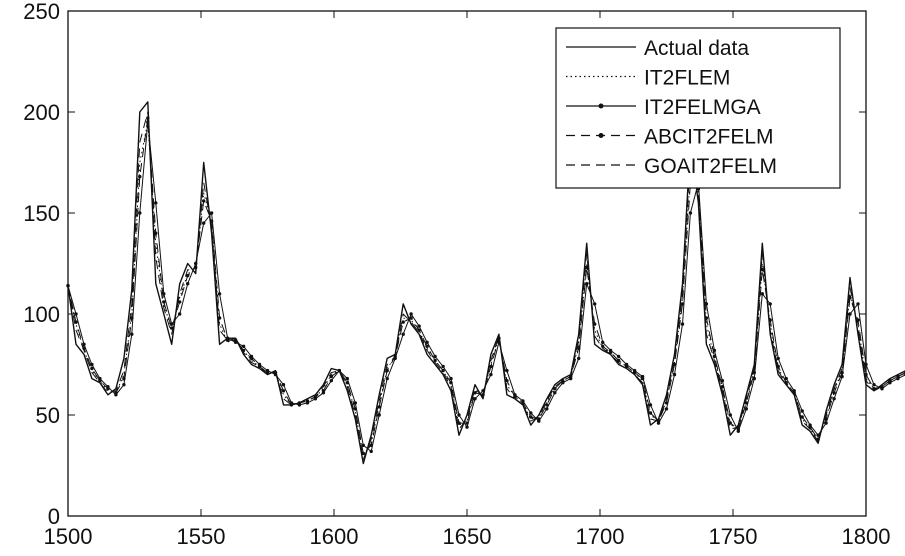 This screenshot has height=556, width=905. What do you see at coordinates (201, 536) in the screenshot?
I see `x-tick-label: 1550` at bounding box center [201, 536].